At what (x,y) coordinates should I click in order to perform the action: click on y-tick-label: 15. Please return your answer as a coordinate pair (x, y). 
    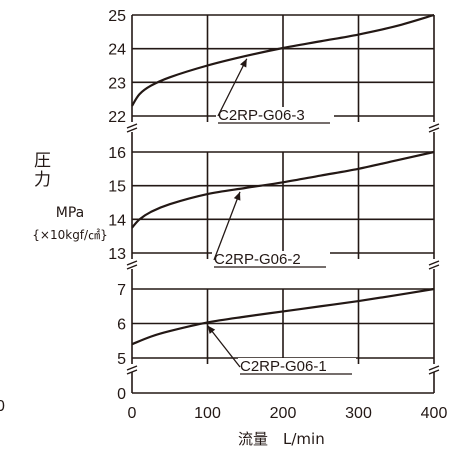
    Looking at the image, I should click on (117, 187).